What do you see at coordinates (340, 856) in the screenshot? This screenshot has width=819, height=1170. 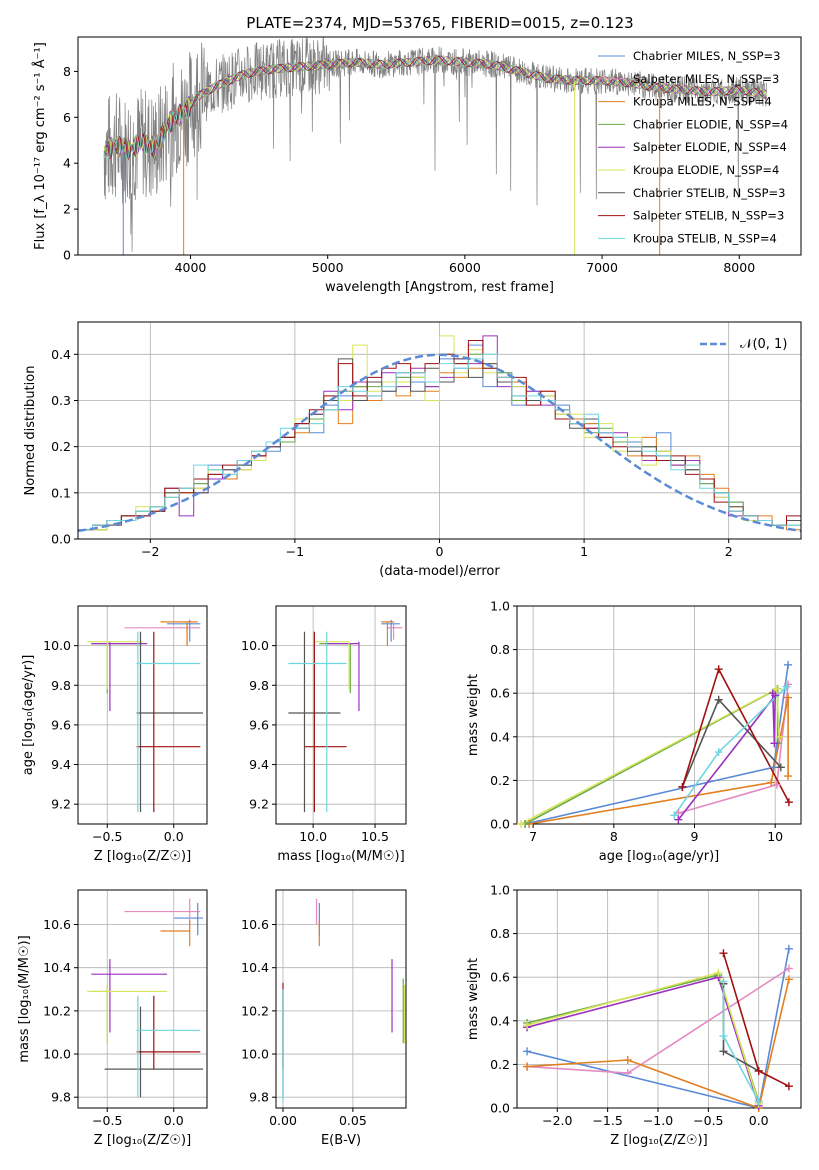 I see `x-axis-label: mass [log₁₀(M/M☉)]` at bounding box center [340, 856].